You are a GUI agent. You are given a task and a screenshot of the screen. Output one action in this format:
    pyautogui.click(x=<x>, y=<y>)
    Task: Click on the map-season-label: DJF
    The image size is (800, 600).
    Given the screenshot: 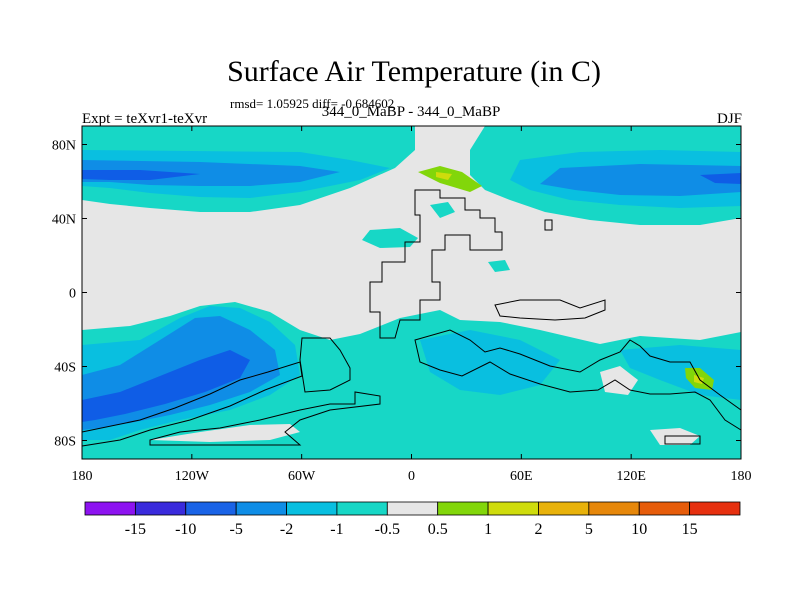 What is the action you would take?
    pyautogui.click(x=729, y=119)
    